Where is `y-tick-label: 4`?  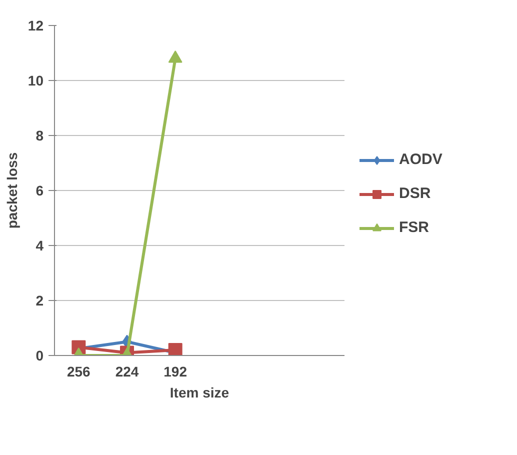
y-tick-label: 4 is located at coordinates (40, 246).